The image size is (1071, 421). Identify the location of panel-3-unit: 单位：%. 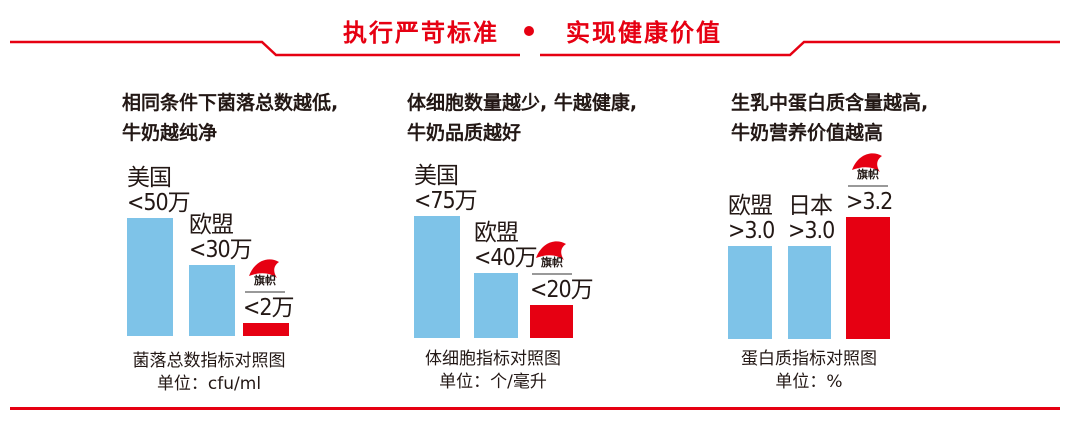
(809, 382).